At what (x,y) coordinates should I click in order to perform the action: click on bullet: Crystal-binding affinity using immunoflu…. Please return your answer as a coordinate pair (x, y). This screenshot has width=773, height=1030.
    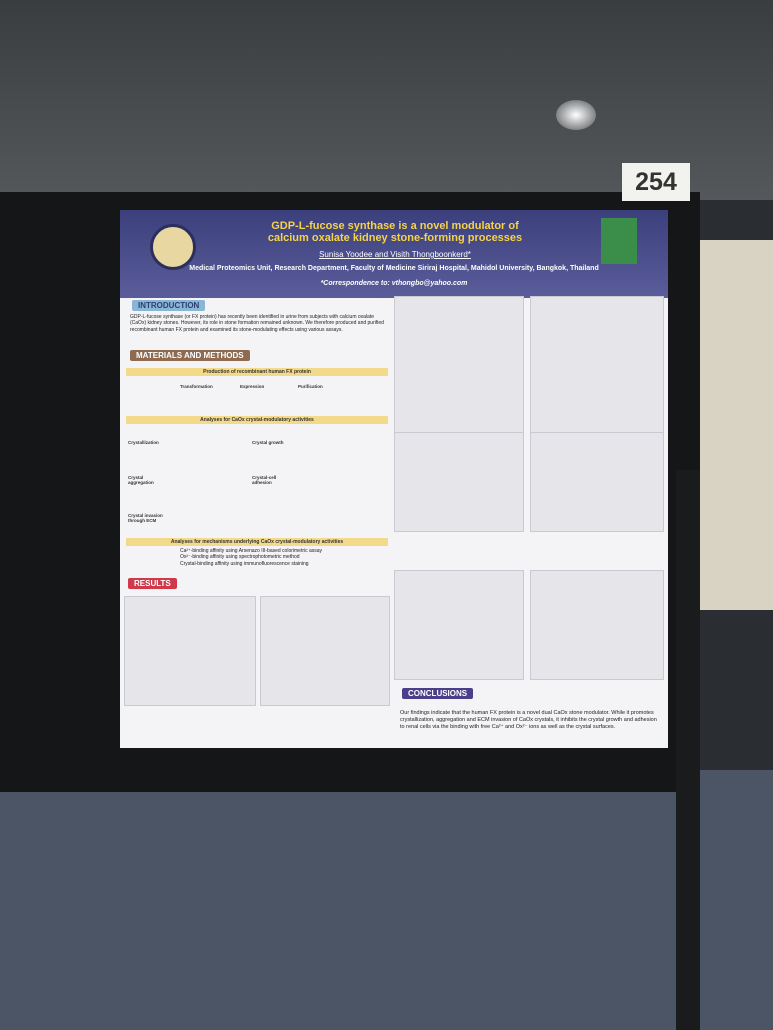
    Looking at the image, I should click on (244, 563).